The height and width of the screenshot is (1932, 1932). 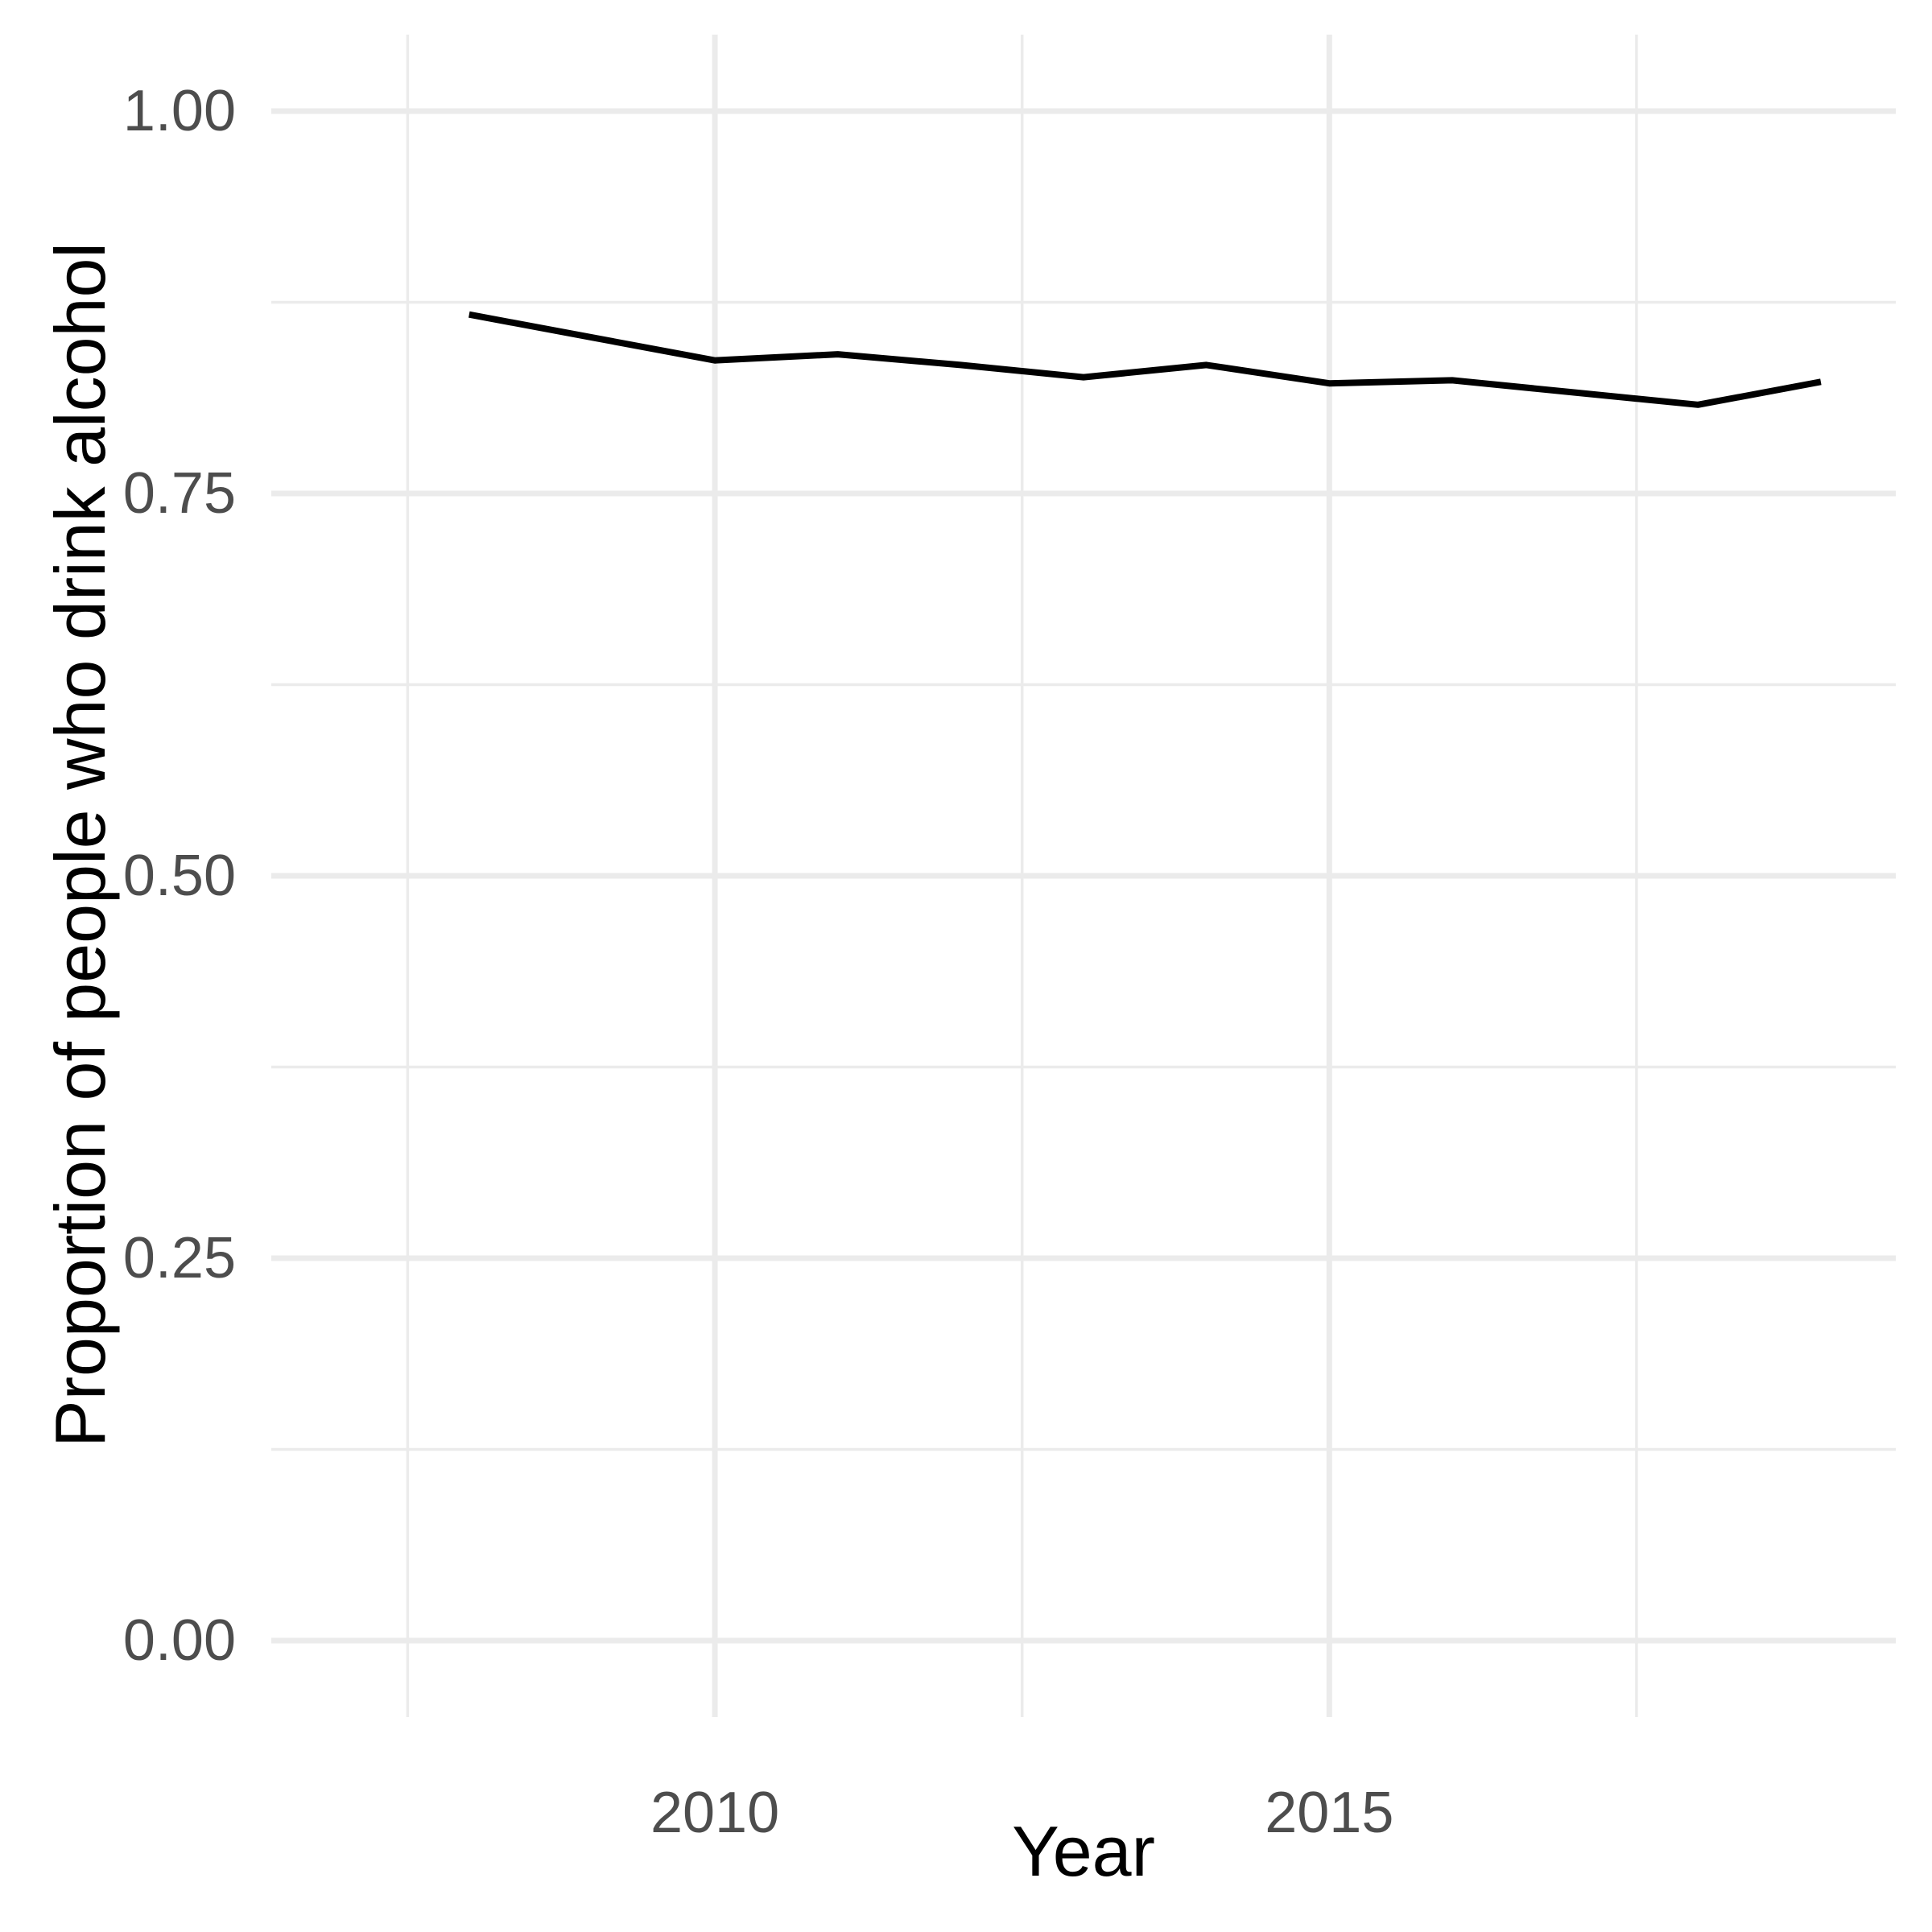 What do you see at coordinates (1329, 1813) in the screenshot?
I see `x-tick-label: 2015` at bounding box center [1329, 1813].